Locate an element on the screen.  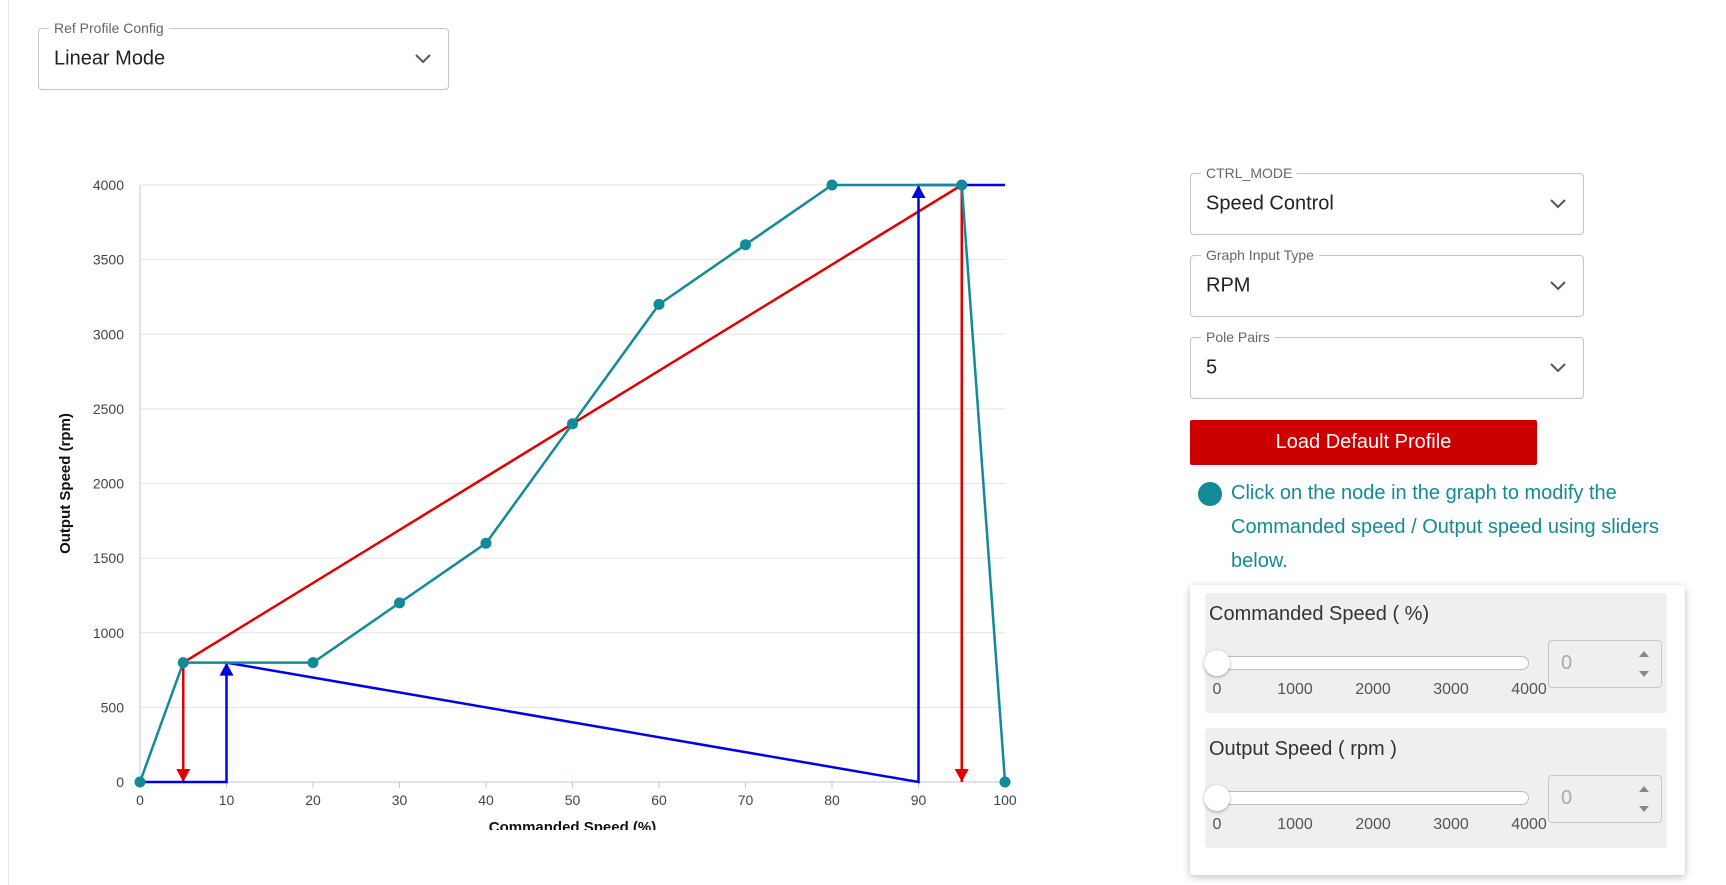
commanded-speed-slider-thumb is located at coordinates (1217, 663).